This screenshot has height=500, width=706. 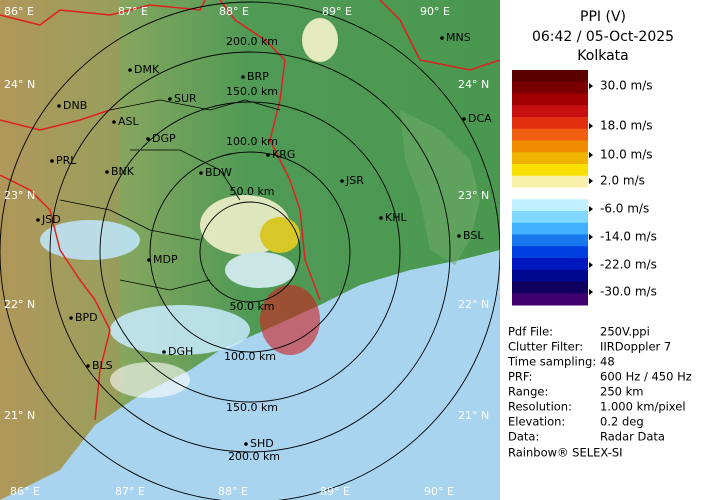 What do you see at coordinates (646, 377) in the screenshot?
I see `info-value: 600 Hz / 450 Hz` at bounding box center [646, 377].